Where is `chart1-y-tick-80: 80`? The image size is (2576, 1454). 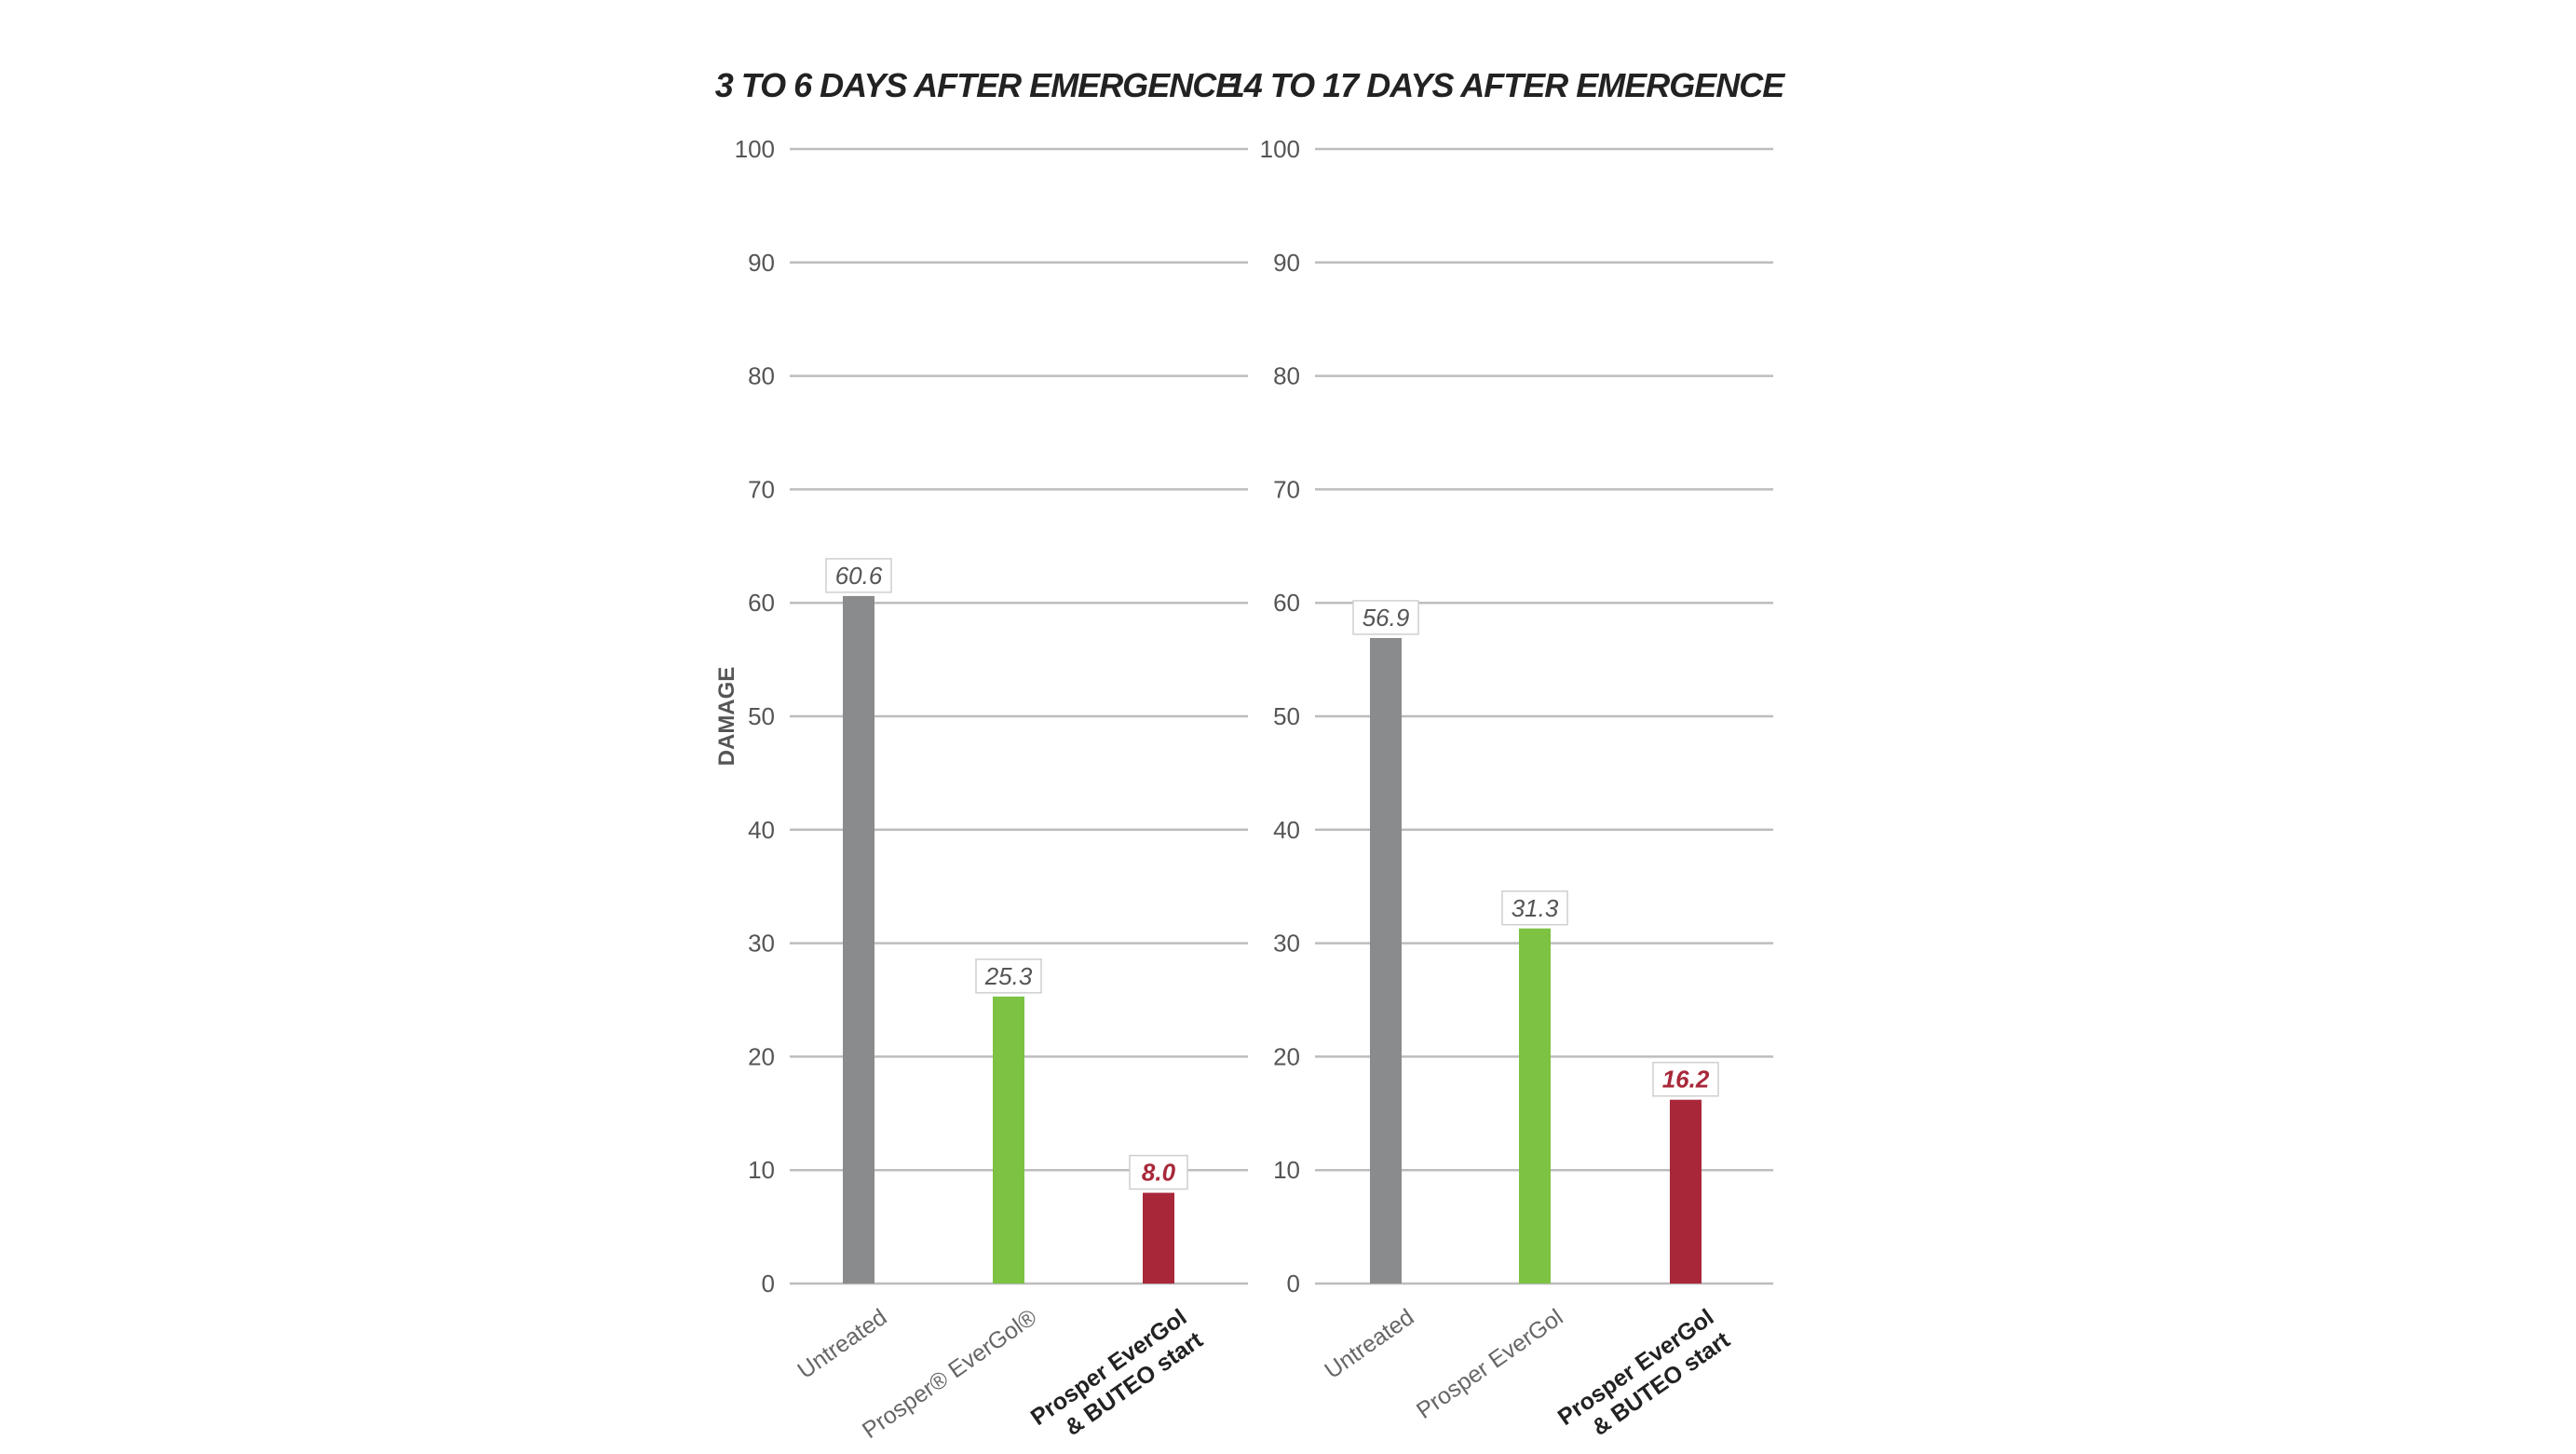 chart1-y-tick-80: 80 is located at coordinates (761, 376).